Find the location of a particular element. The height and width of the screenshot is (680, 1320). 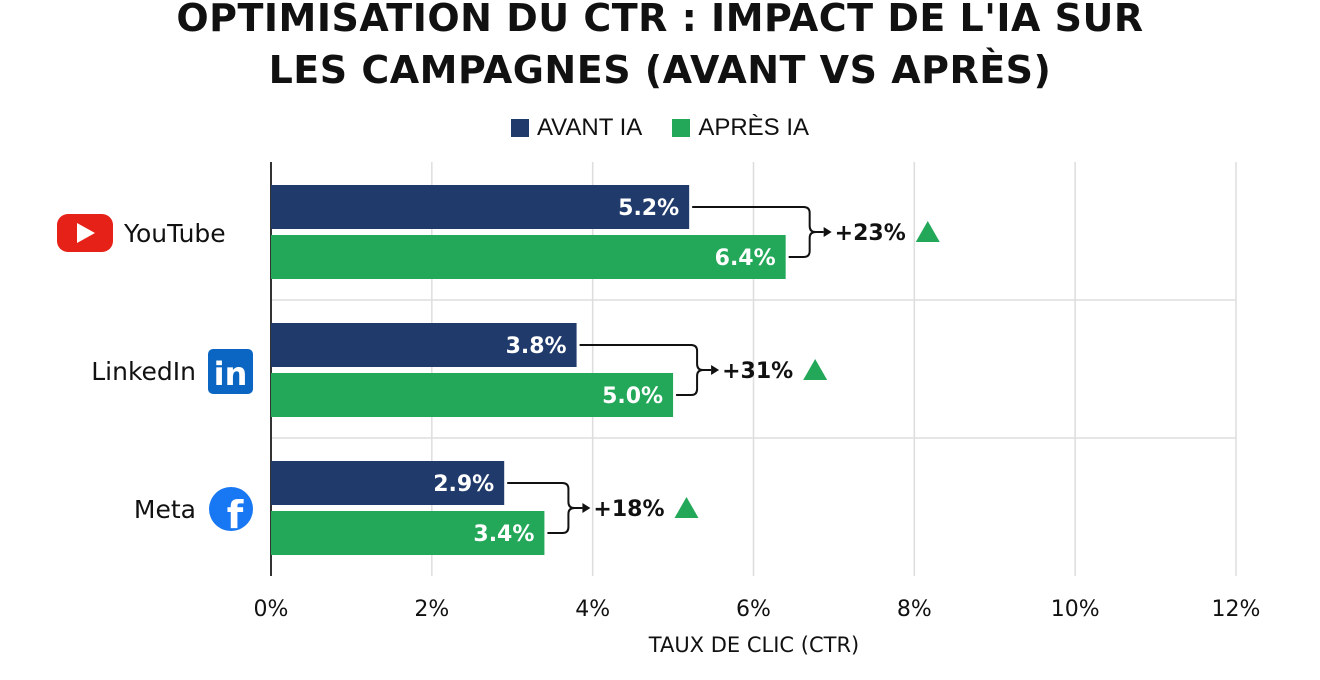

linkedin-icon is located at coordinates (230, 371).